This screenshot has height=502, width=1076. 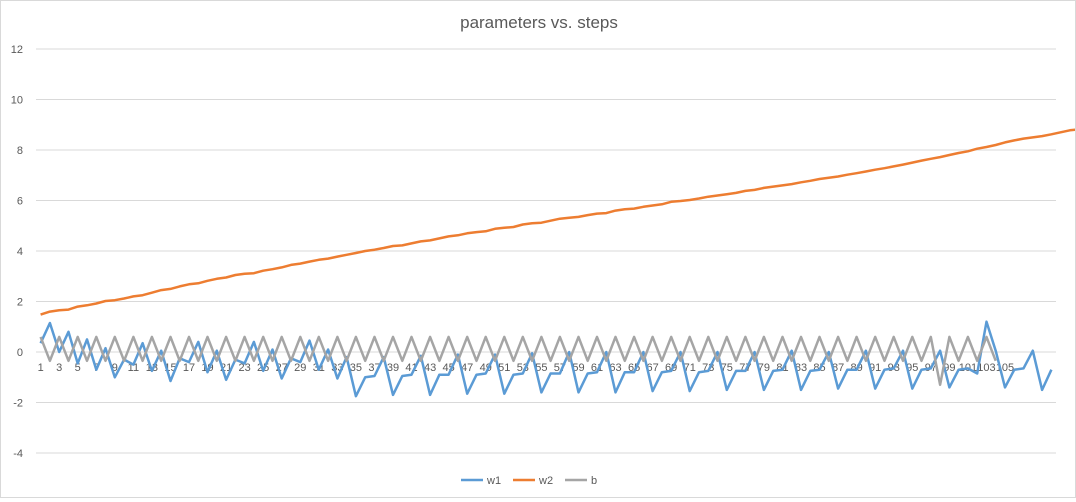 I want to click on legend: w1 w2 b, so click(x=529, y=481).